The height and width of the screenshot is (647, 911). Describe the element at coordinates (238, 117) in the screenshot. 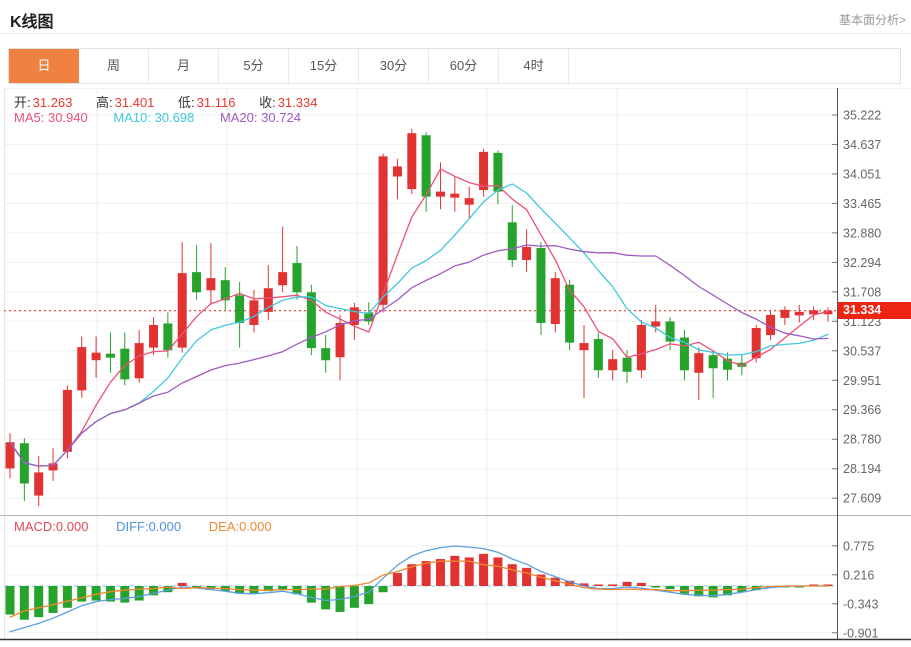

I see `ma20-label: MA20:` at that location.